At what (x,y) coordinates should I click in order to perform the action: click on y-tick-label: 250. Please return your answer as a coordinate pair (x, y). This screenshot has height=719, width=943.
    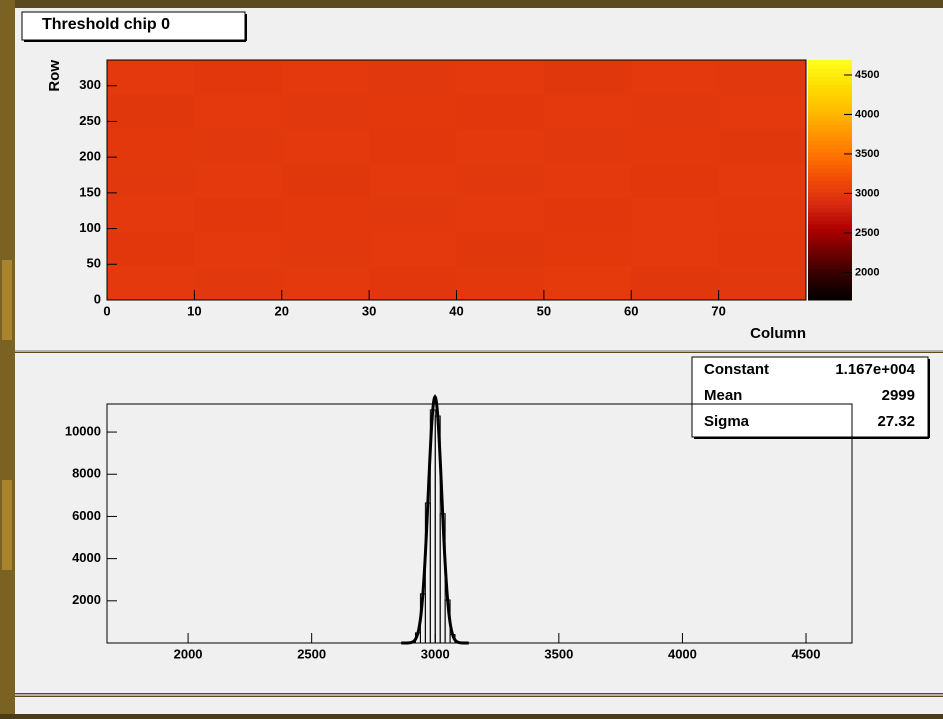
    Looking at the image, I should click on (90, 120).